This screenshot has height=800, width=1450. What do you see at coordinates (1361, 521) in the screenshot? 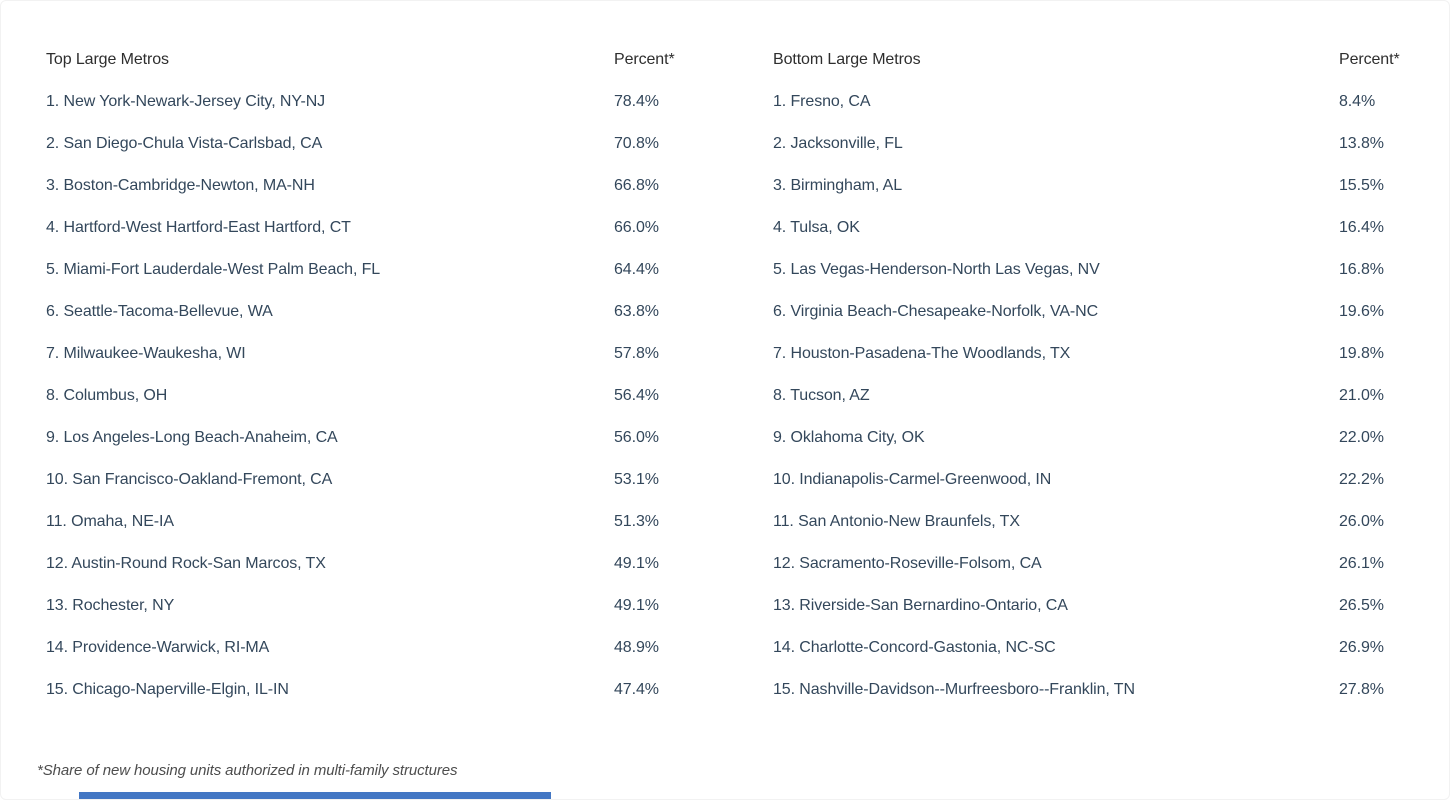
I see `percent-cell: 26.0%` at bounding box center [1361, 521].